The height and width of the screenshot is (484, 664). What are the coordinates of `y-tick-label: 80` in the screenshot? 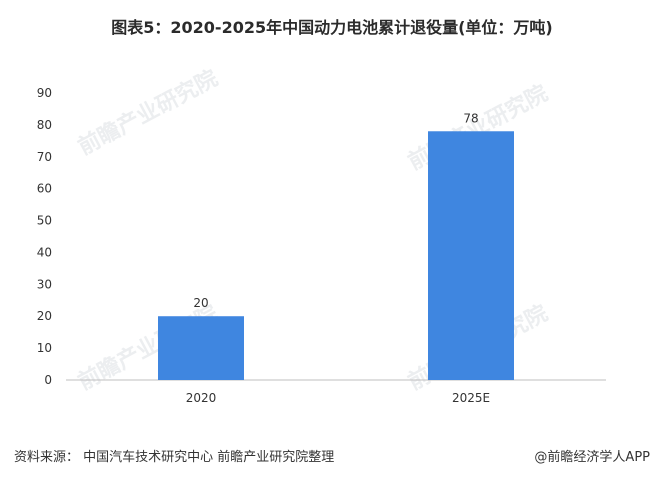 It's located at (44, 125).